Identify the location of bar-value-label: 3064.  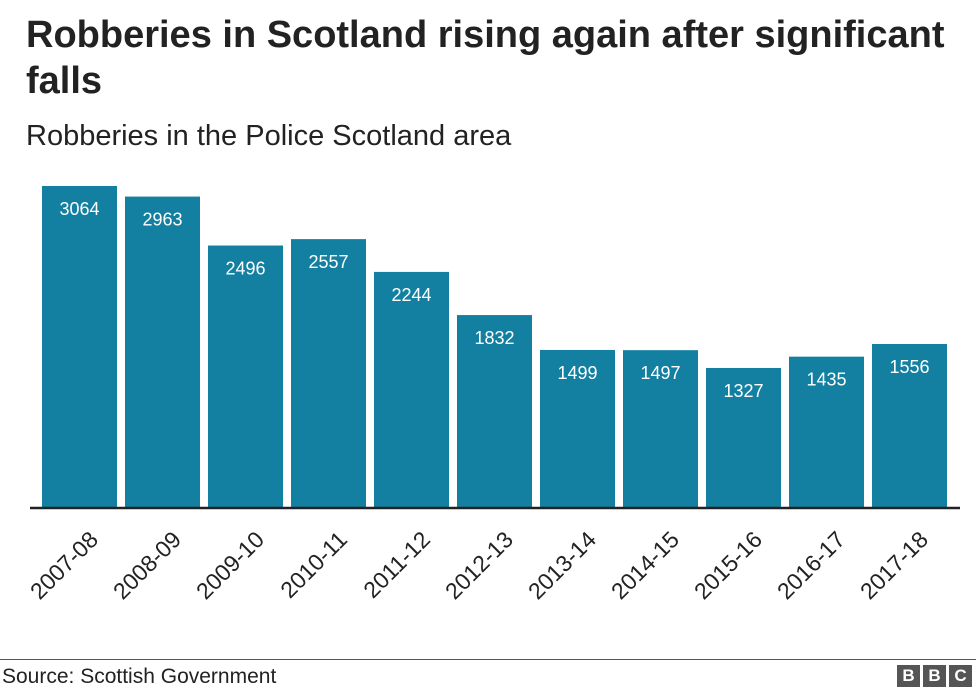
(79, 209).